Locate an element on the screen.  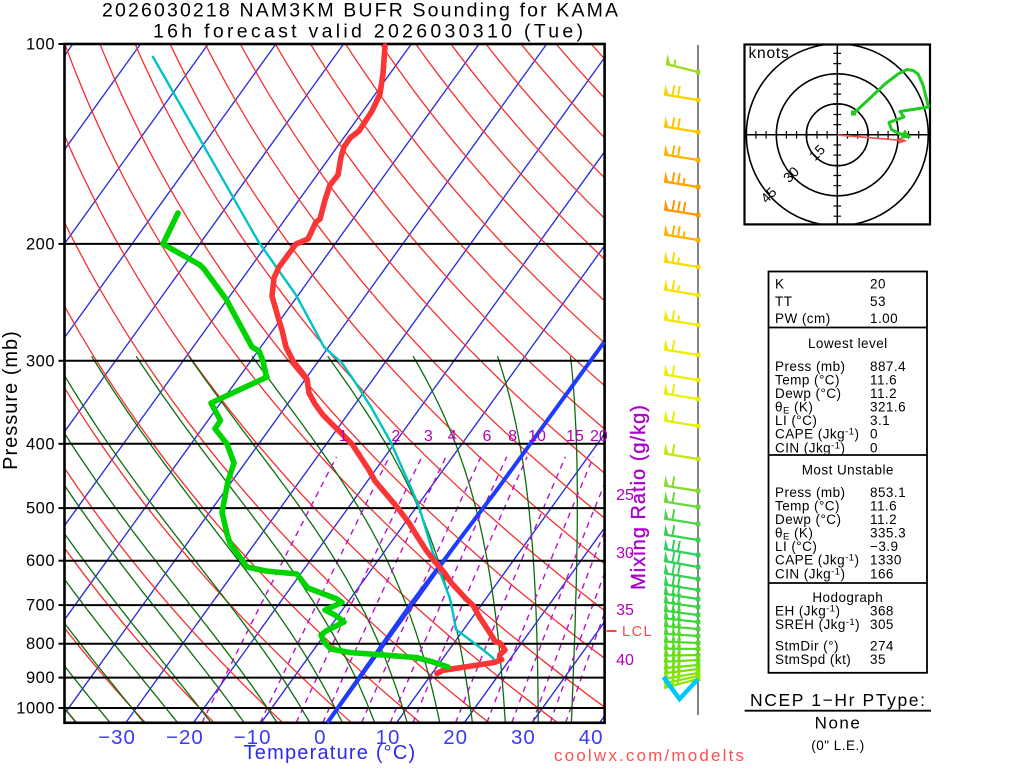
svg-text: Lowest level is located at coordinates (848, 343).